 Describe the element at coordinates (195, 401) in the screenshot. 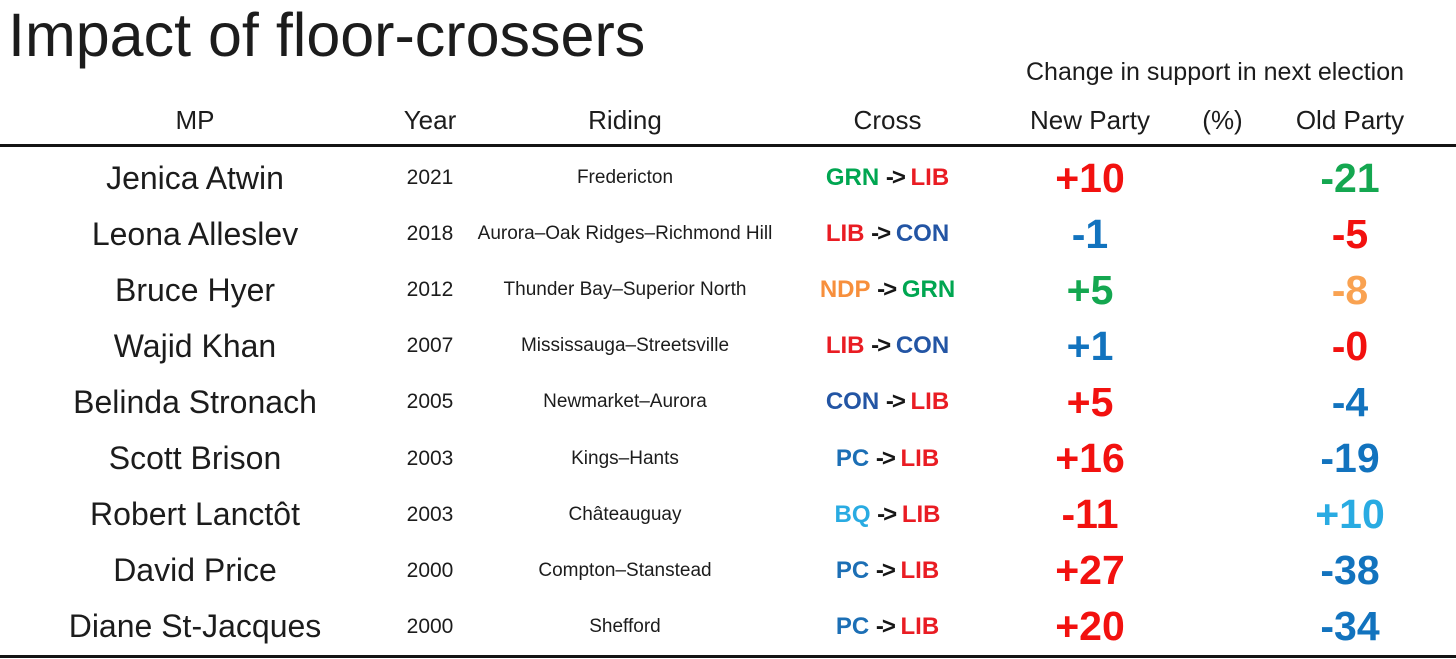

I see `mp-name: Belinda Stronach` at that location.